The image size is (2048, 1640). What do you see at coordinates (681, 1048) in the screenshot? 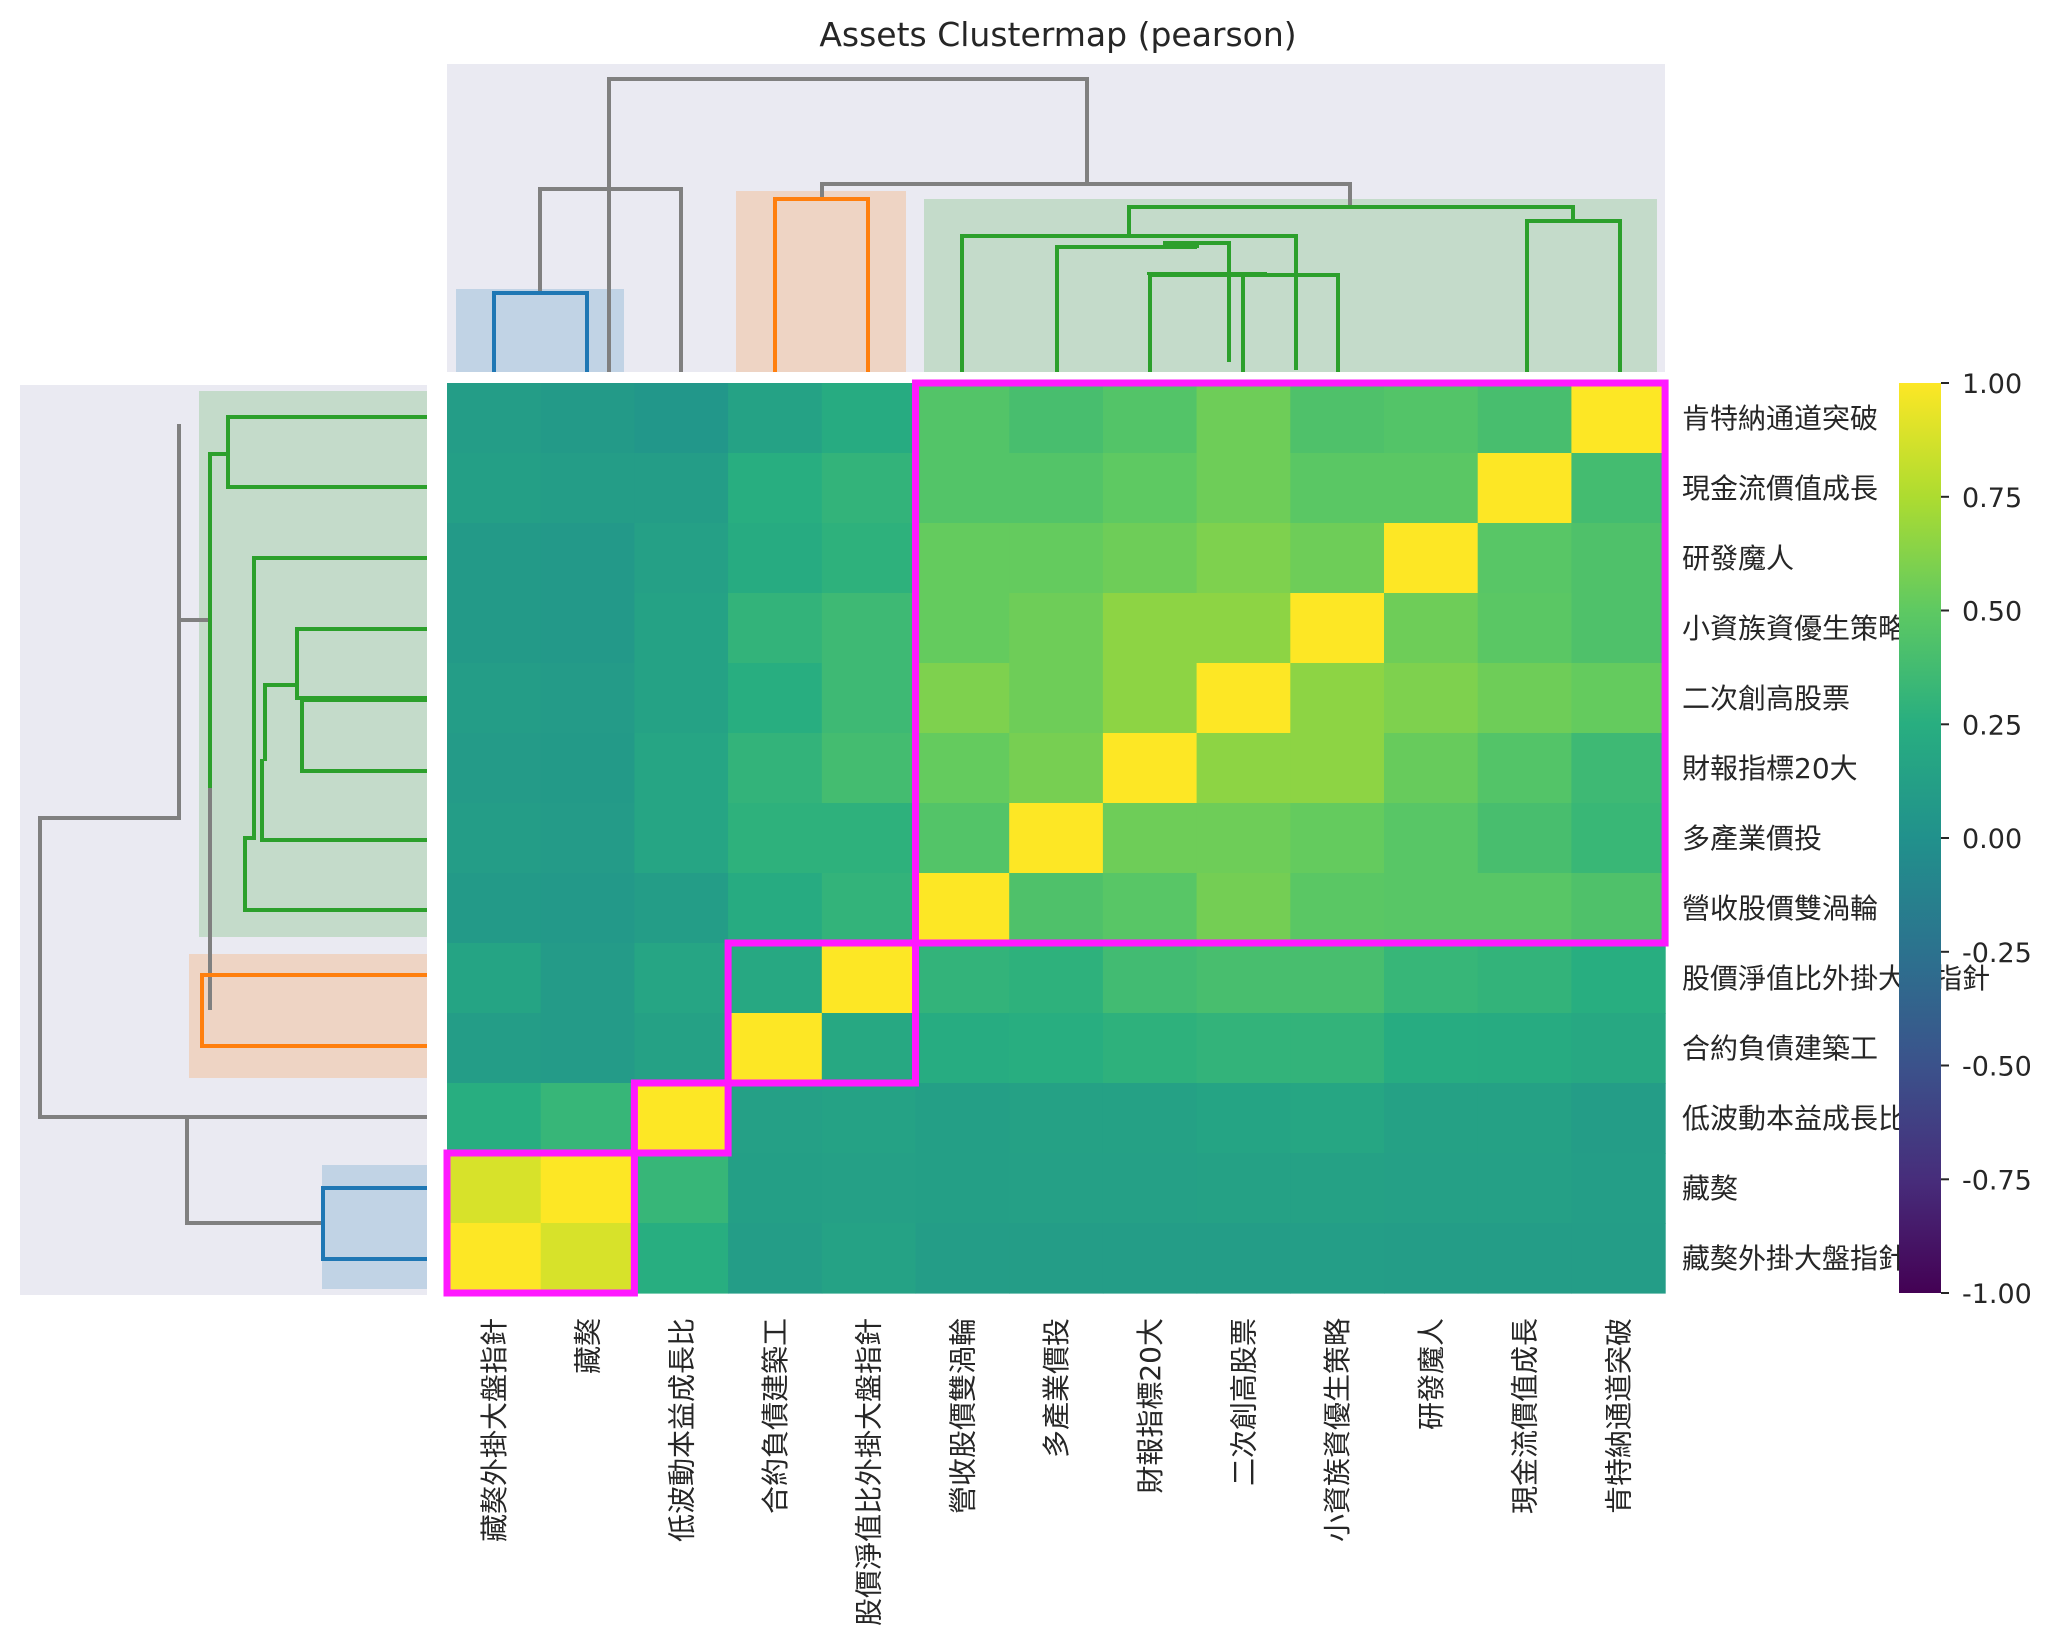
I see `heatmap-cell-r9-c2` at bounding box center [681, 1048].